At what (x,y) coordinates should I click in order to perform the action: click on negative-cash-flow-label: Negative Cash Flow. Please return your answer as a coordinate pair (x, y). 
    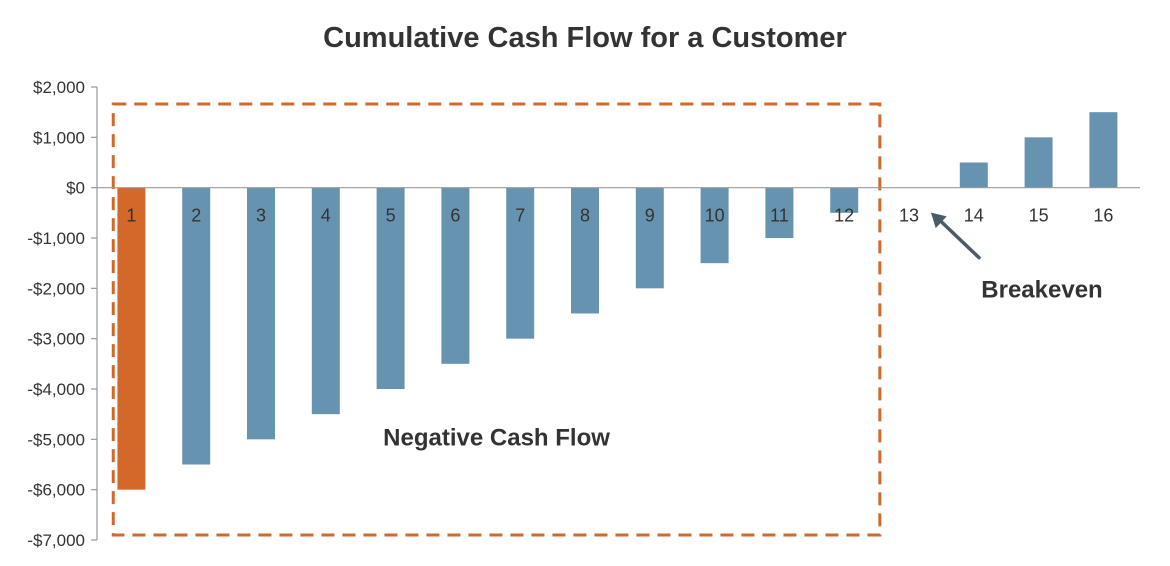
    Looking at the image, I should click on (496, 437).